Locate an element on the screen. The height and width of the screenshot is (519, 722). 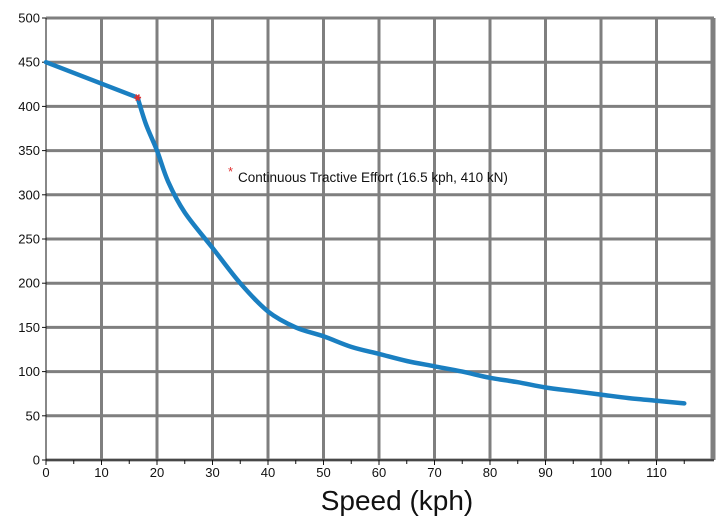
y-tick-label-500: 500 is located at coordinates (29, 18).